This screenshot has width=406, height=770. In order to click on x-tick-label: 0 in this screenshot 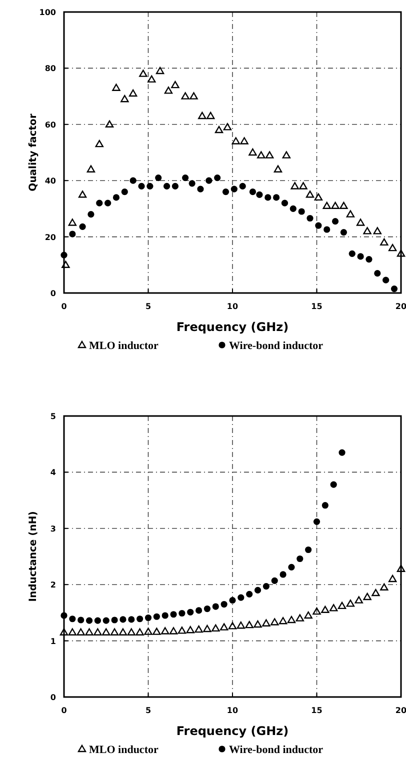, I will do `click(64, 306)`.